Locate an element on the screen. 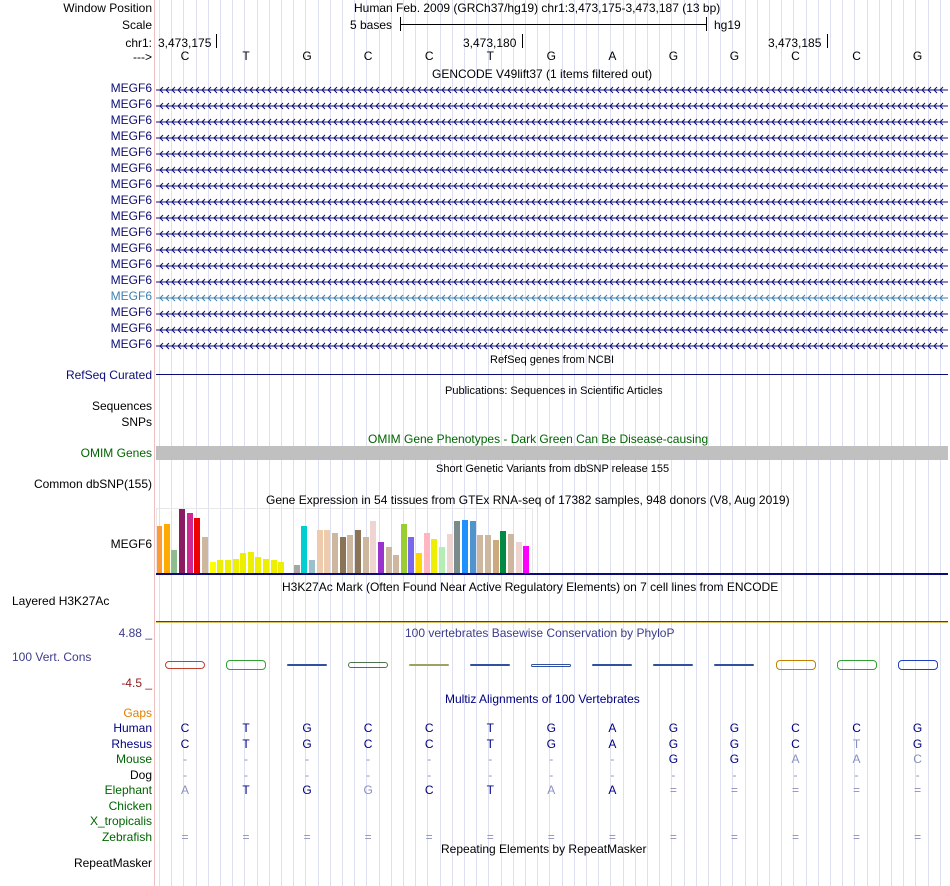 The height and width of the screenshot is (886, 950). omim-label: OMIM Genes is located at coordinates (116, 453).